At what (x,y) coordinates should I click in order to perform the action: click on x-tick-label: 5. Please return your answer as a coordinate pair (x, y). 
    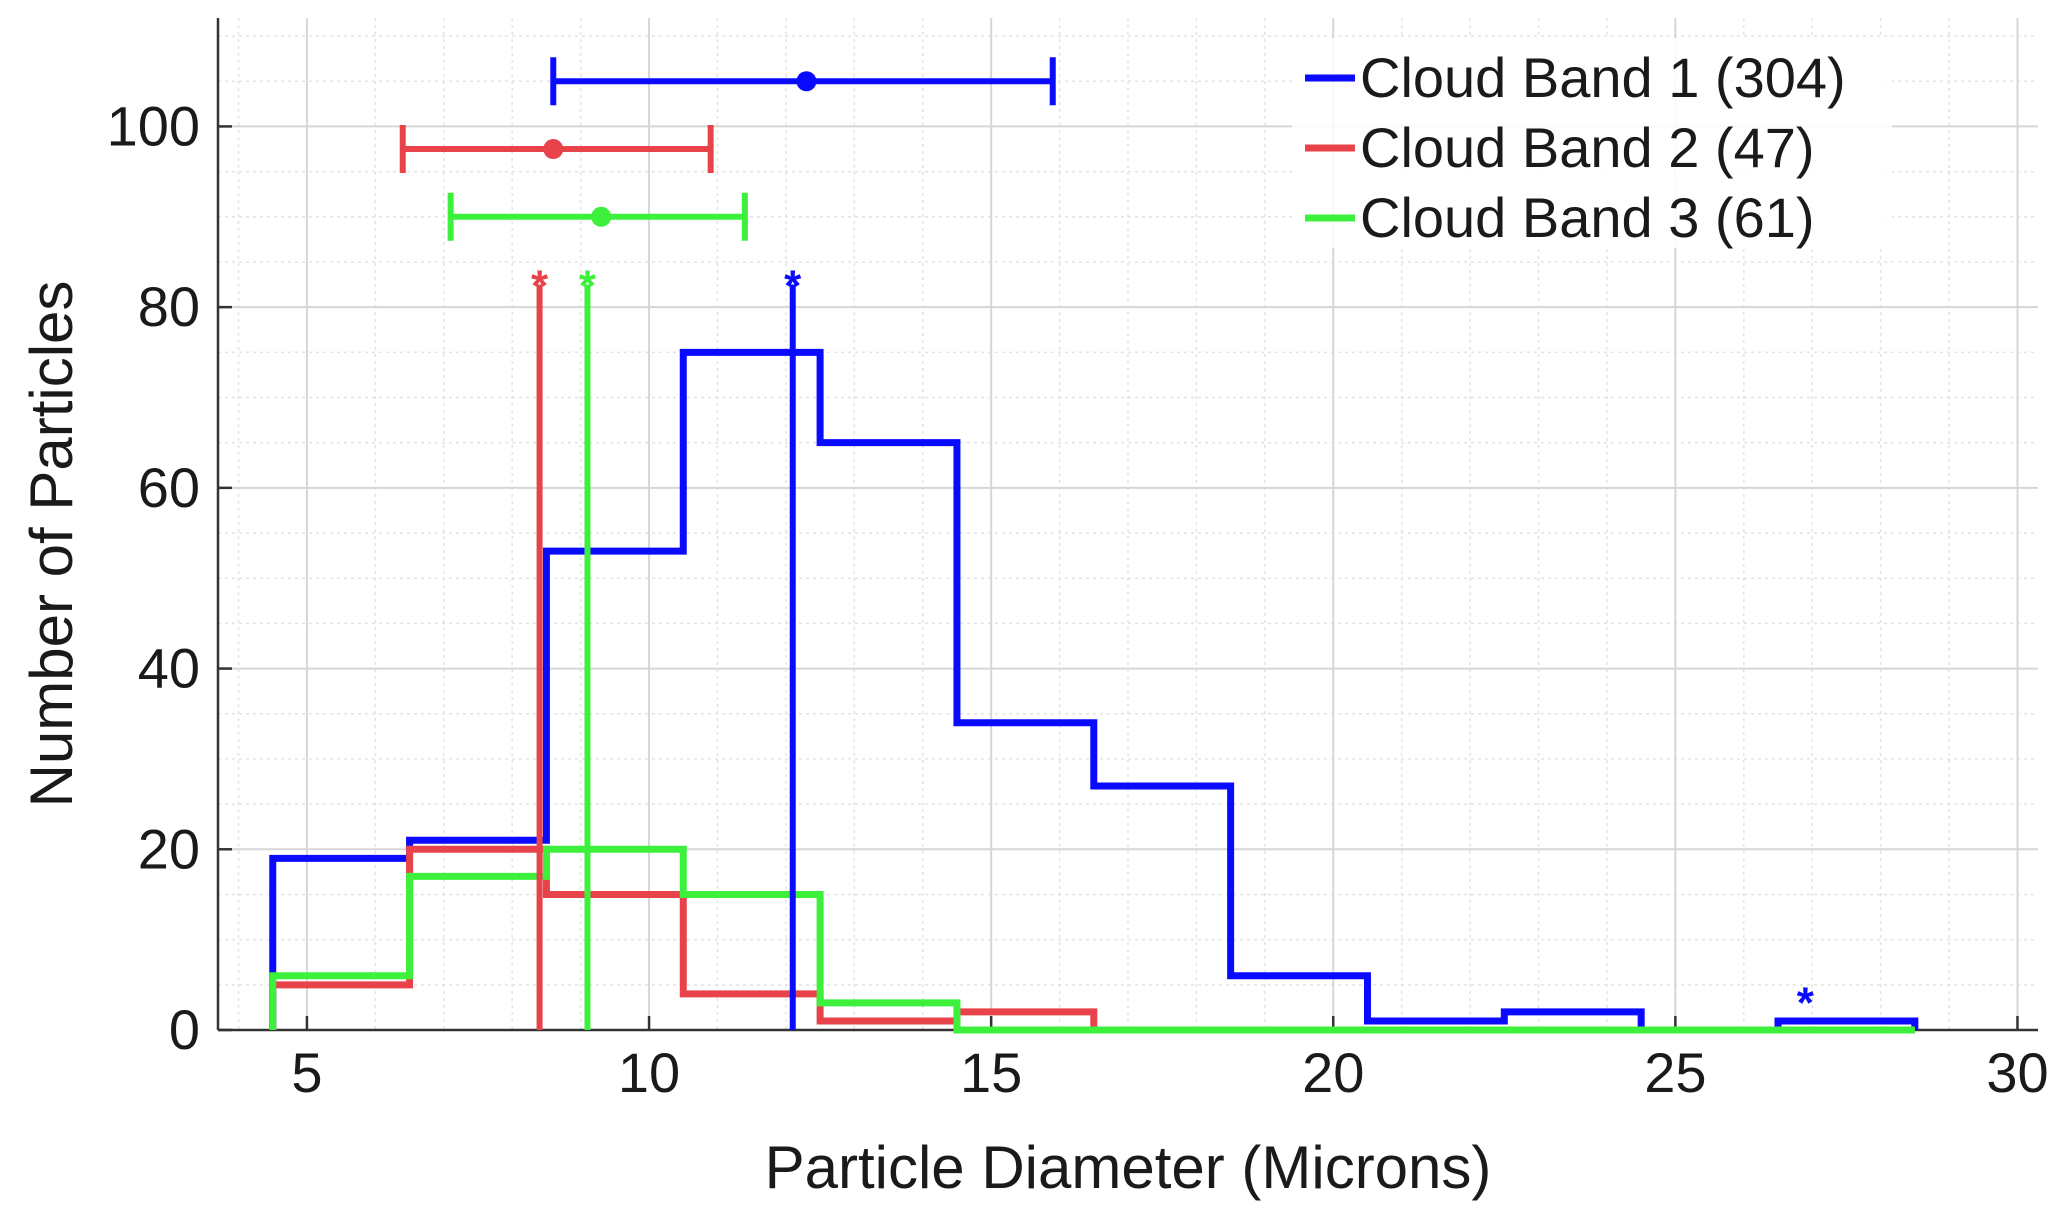
    Looking at the image, I should click on (306, 1072).